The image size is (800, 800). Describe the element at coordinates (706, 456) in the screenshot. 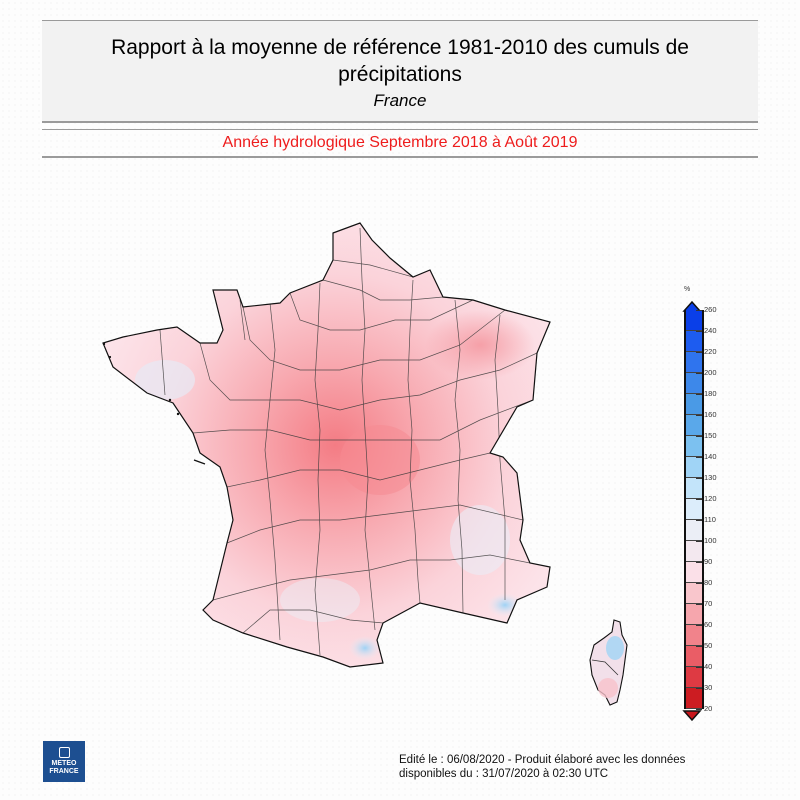

I see `legend-tick-label: 140` at that location.